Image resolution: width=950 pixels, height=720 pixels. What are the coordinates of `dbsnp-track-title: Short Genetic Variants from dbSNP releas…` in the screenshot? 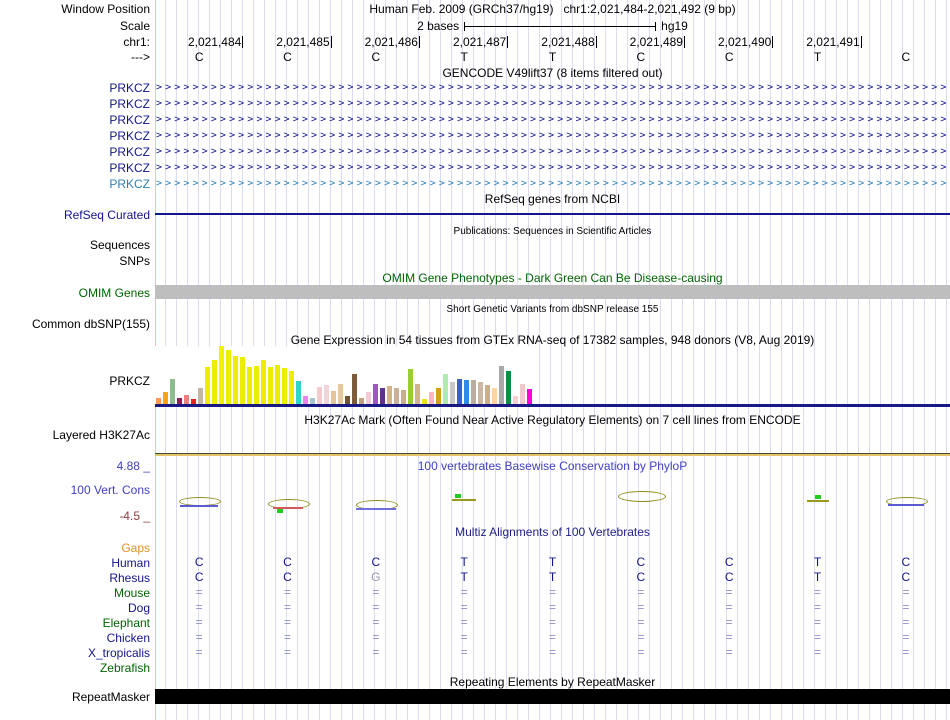 It's located at (552, 309).